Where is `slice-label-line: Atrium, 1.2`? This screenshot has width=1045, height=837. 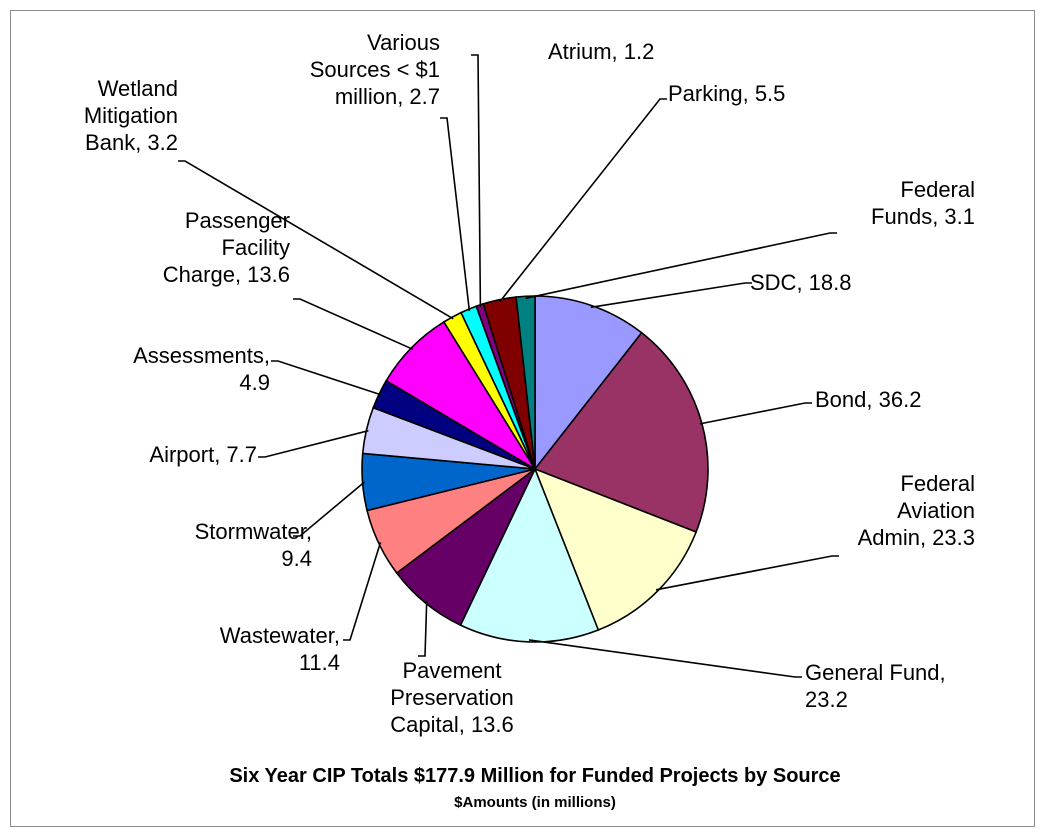 slice-label-line: Atrium, 1.2 is located at coordinates (601, 51).